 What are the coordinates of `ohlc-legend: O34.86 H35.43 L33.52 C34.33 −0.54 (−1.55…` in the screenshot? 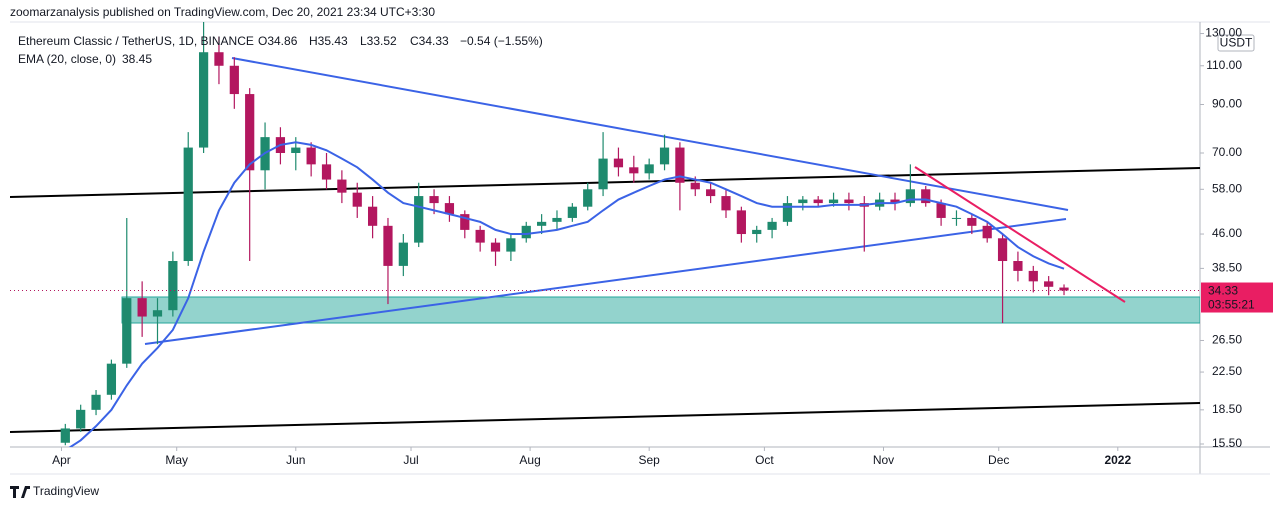 It's located at (400, 41).